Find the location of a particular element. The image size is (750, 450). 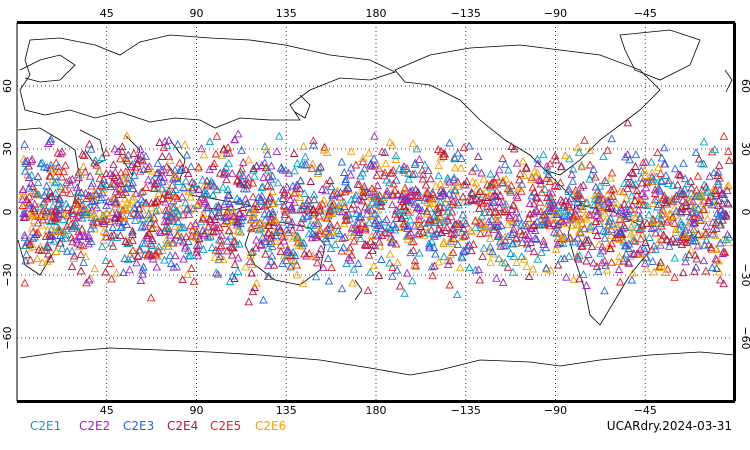

longitude-tick-label: 135 is located at coordinates (286, 13).